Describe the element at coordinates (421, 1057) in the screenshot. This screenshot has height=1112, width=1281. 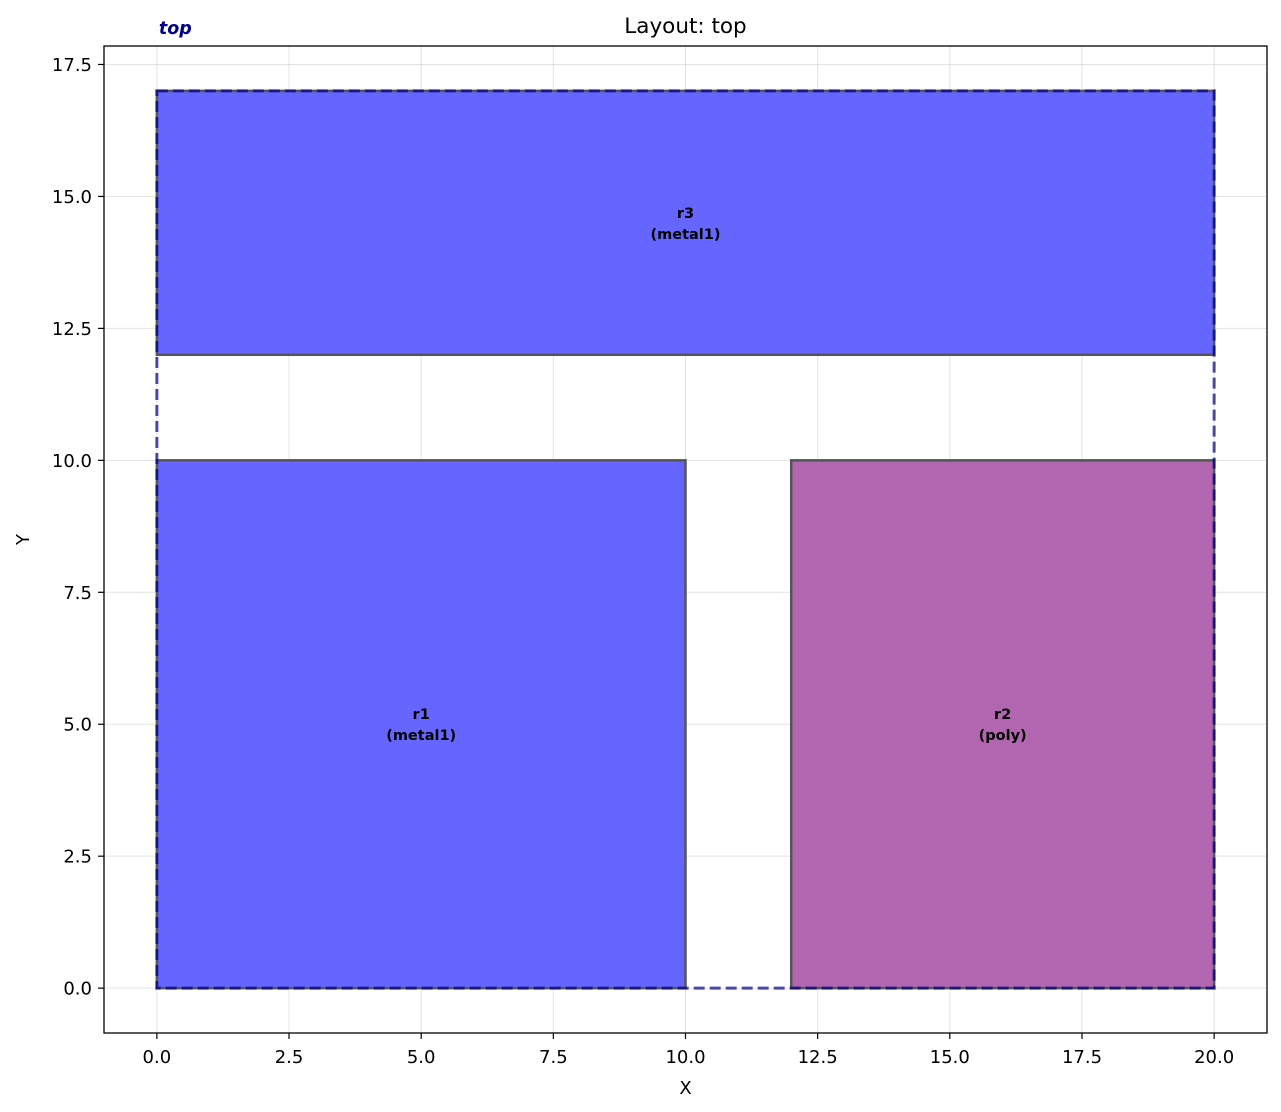
I see `x-tick-label: 5.0` at that location.